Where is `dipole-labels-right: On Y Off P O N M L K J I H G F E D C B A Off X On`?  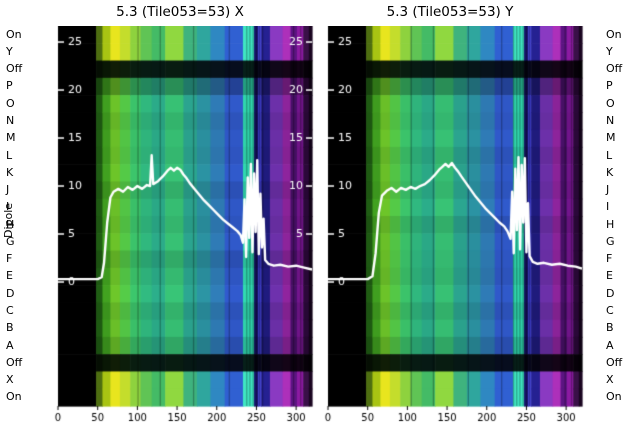 dipole-labels-right: On Y Off P O N M L K J I H G F E D C B A Off X On is located at coordinates (616, 220).